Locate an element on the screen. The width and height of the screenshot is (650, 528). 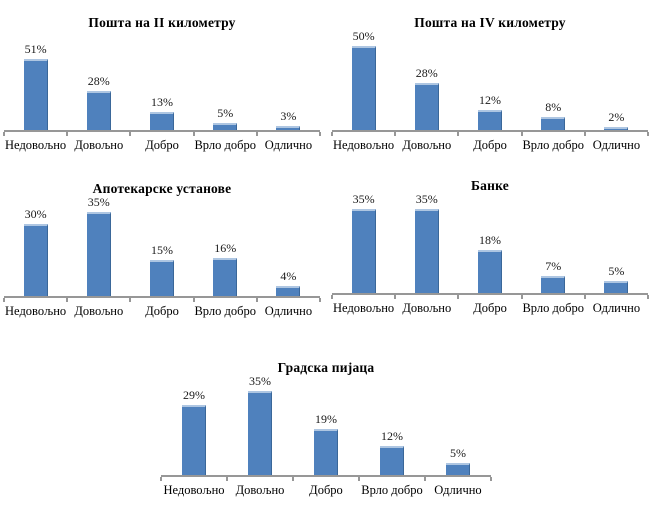
bar-column: 28% is located at coordinates (98, 89).